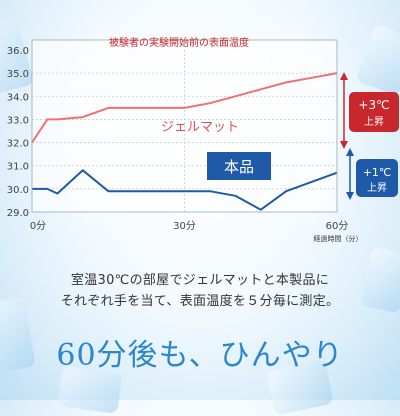 This screenshot has height=416, width=400. I want to click on x-tick-label: 60分, so click(337, 226).